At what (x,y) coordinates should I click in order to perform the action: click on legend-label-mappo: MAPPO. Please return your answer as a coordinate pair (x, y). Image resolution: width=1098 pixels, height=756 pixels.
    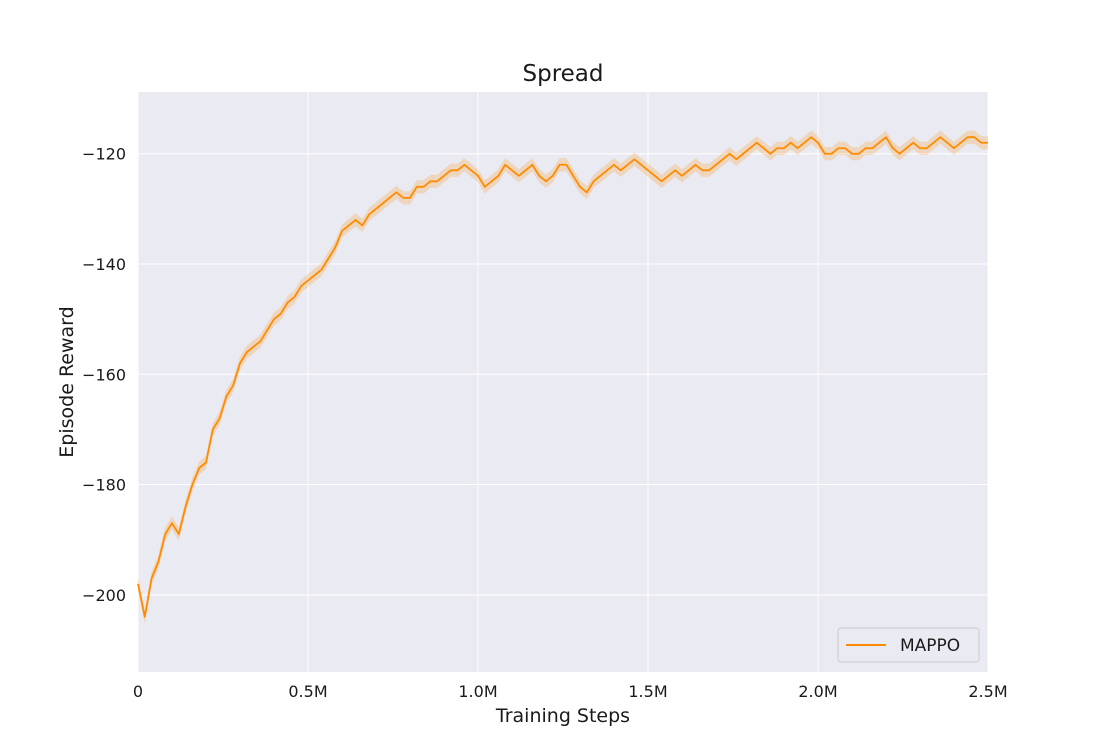
    Looking at the image, I should click on (930, 646).